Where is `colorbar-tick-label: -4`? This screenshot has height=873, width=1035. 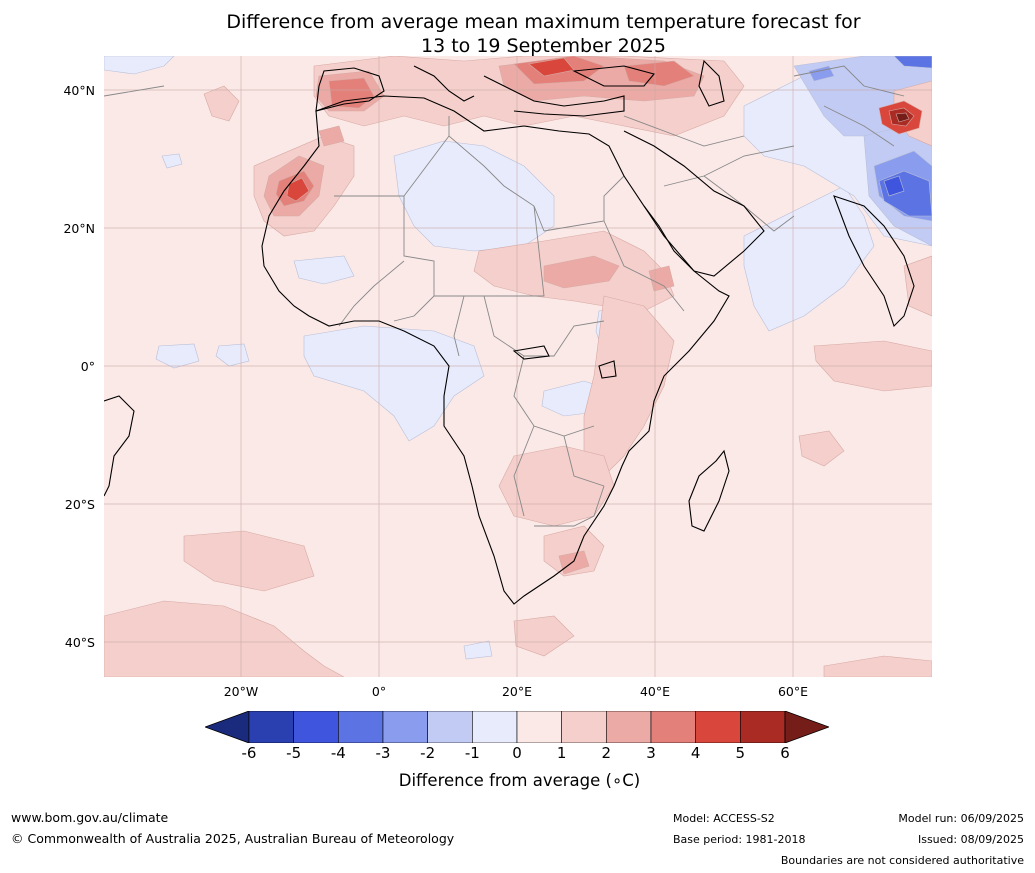 colorbar-tick-label: -4 is located at coordinates (338, 753).